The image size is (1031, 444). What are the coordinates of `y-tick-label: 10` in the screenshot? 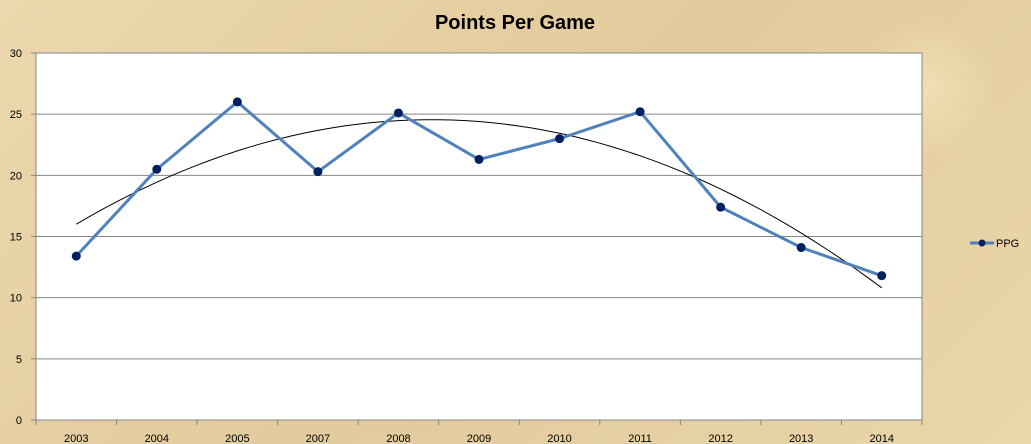 It's located at (16, 299).